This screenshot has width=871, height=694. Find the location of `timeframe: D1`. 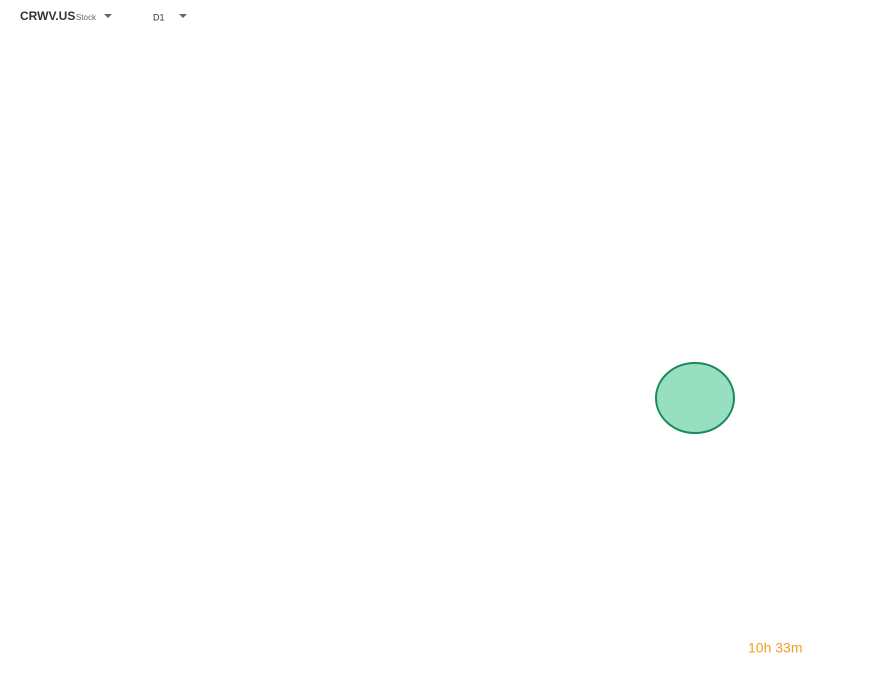

timeframe: D1 is located at coordinates (159, 17).